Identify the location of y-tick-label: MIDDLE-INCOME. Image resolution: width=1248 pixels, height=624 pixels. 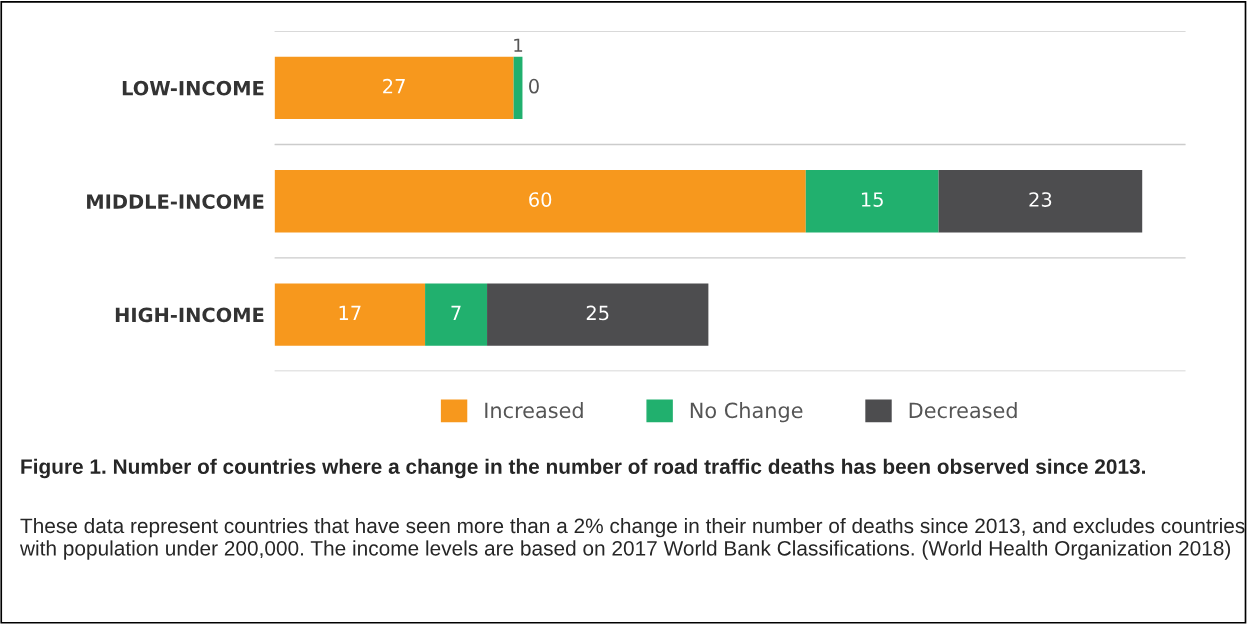
(175, 201).